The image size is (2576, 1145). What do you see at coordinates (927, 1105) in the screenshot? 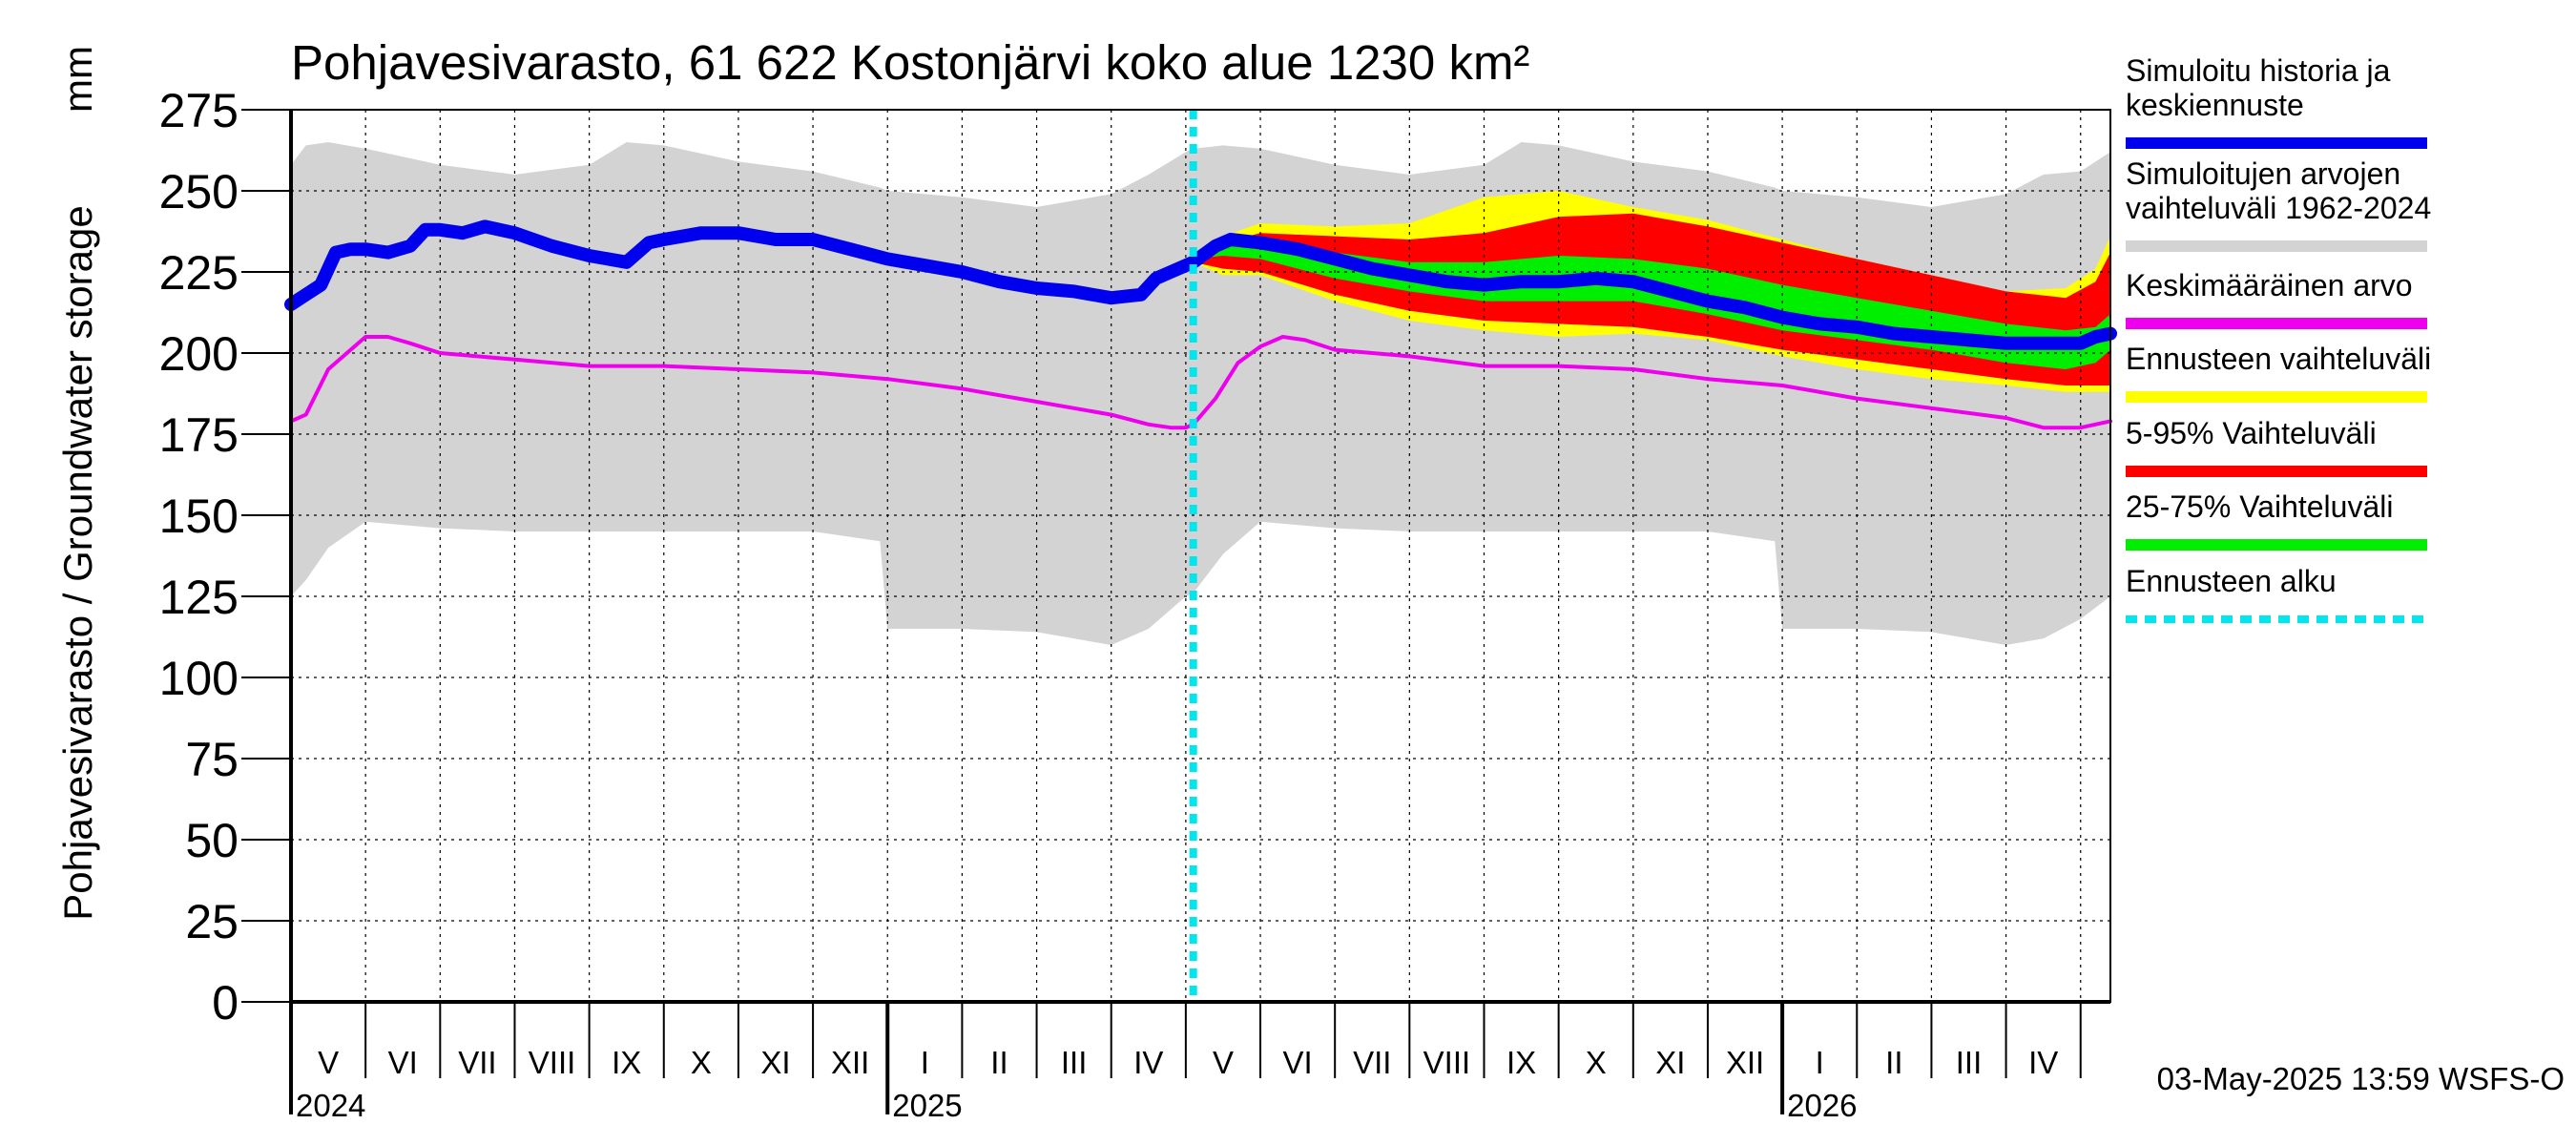
I see `year-label: 2025` at bounding box center [927, 1105].